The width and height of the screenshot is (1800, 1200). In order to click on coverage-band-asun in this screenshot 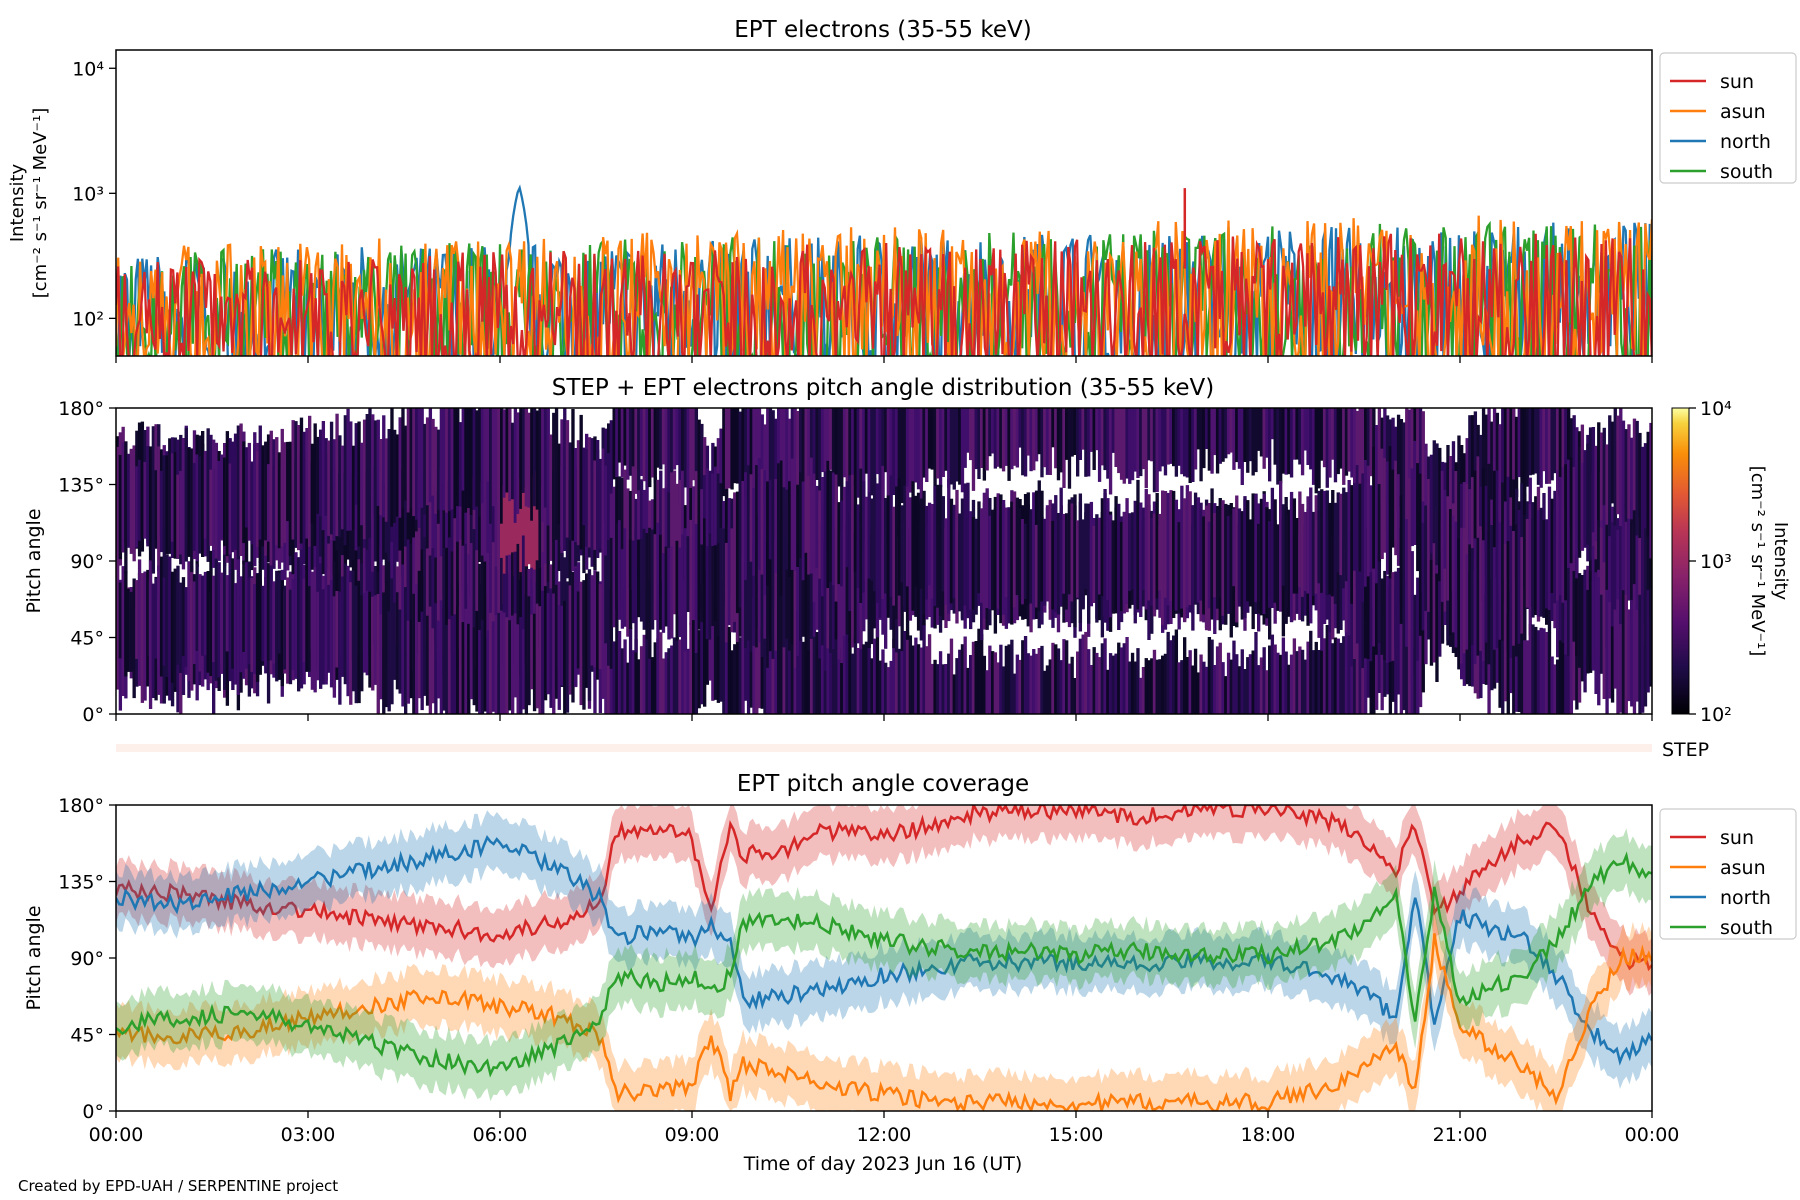, I will do `click(884, 1008)`.